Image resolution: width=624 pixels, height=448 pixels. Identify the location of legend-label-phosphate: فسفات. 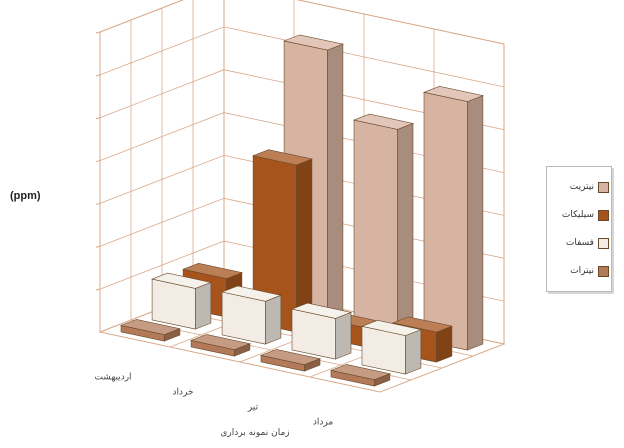
(579, 243).